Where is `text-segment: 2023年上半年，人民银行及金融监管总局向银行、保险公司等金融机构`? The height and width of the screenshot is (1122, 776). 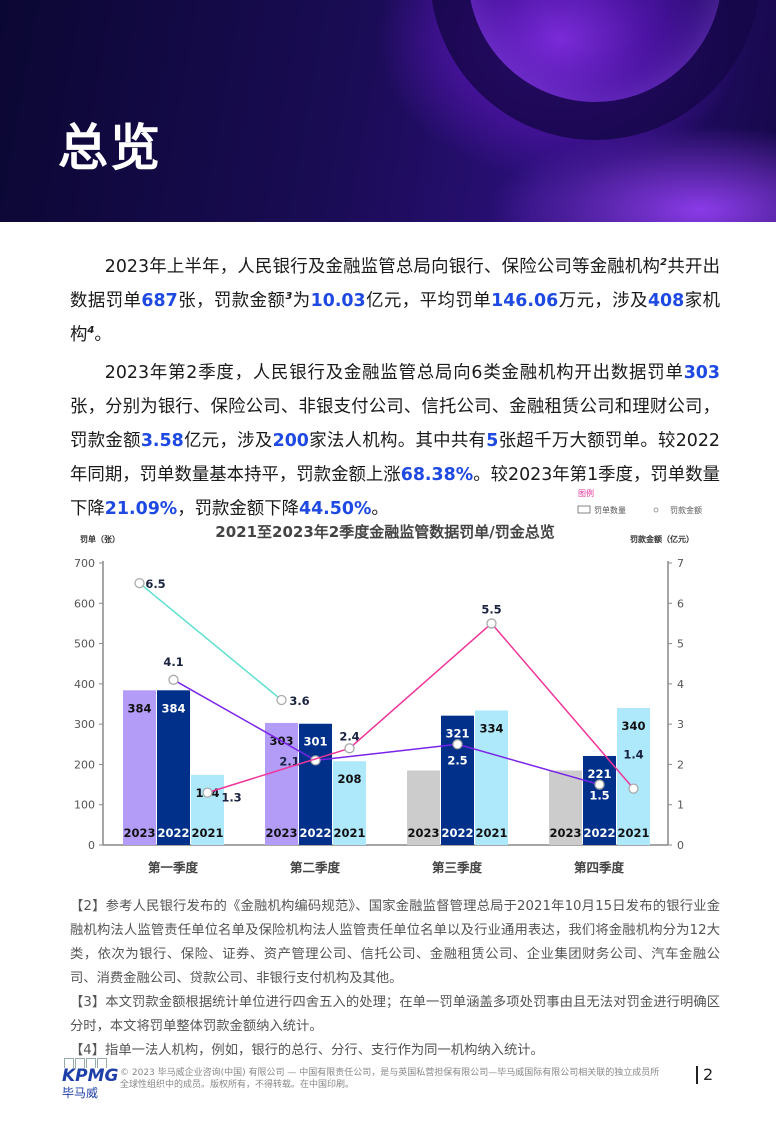
text-segment: 2023年上半年，人民银行及金融监管总局向银行、保险公司等金融机构 is located at coordinates (382, 267).